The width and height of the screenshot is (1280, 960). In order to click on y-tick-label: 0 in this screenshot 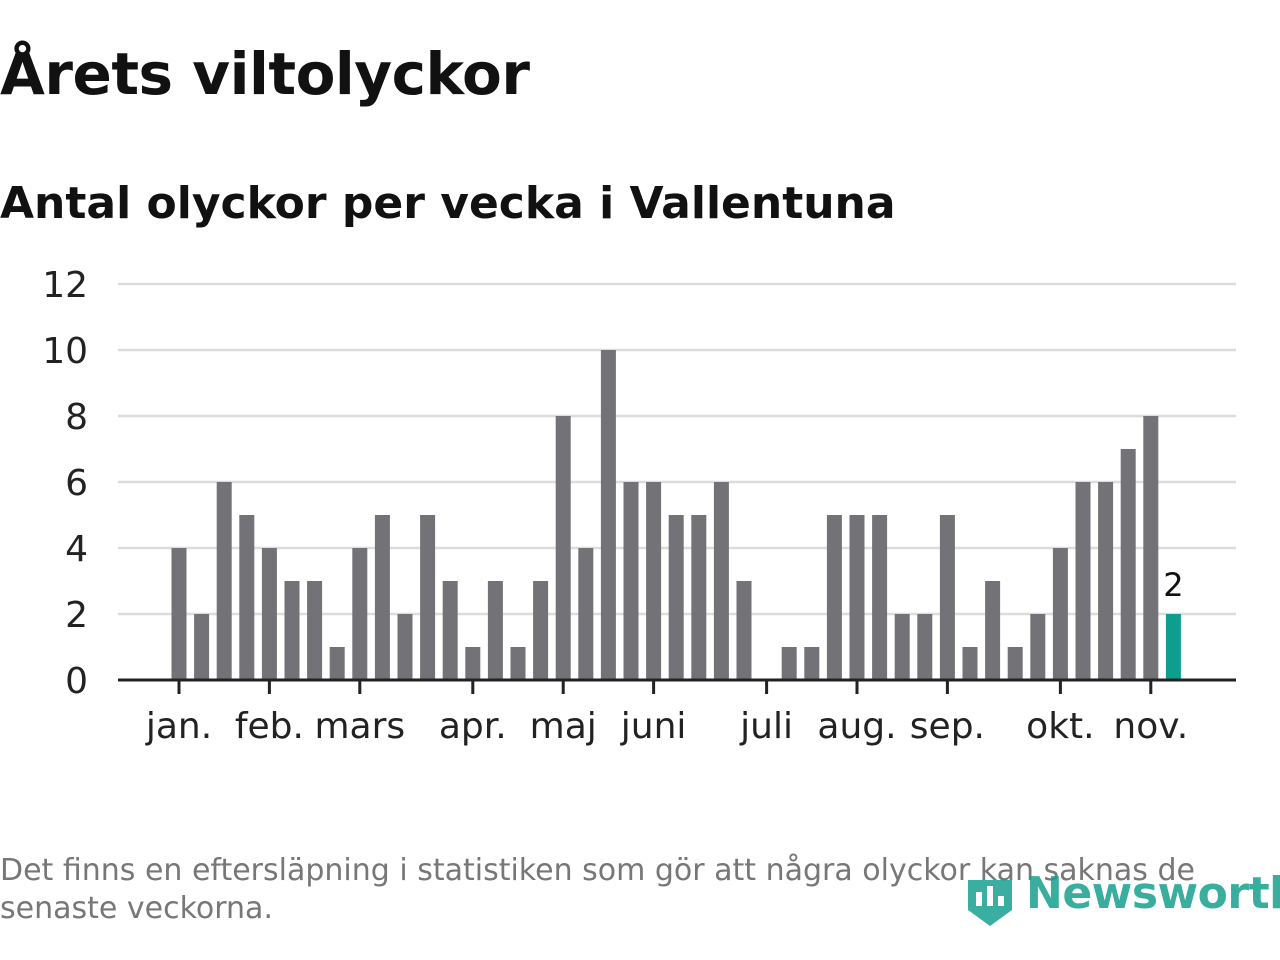, I will do `click(76, 681)`.